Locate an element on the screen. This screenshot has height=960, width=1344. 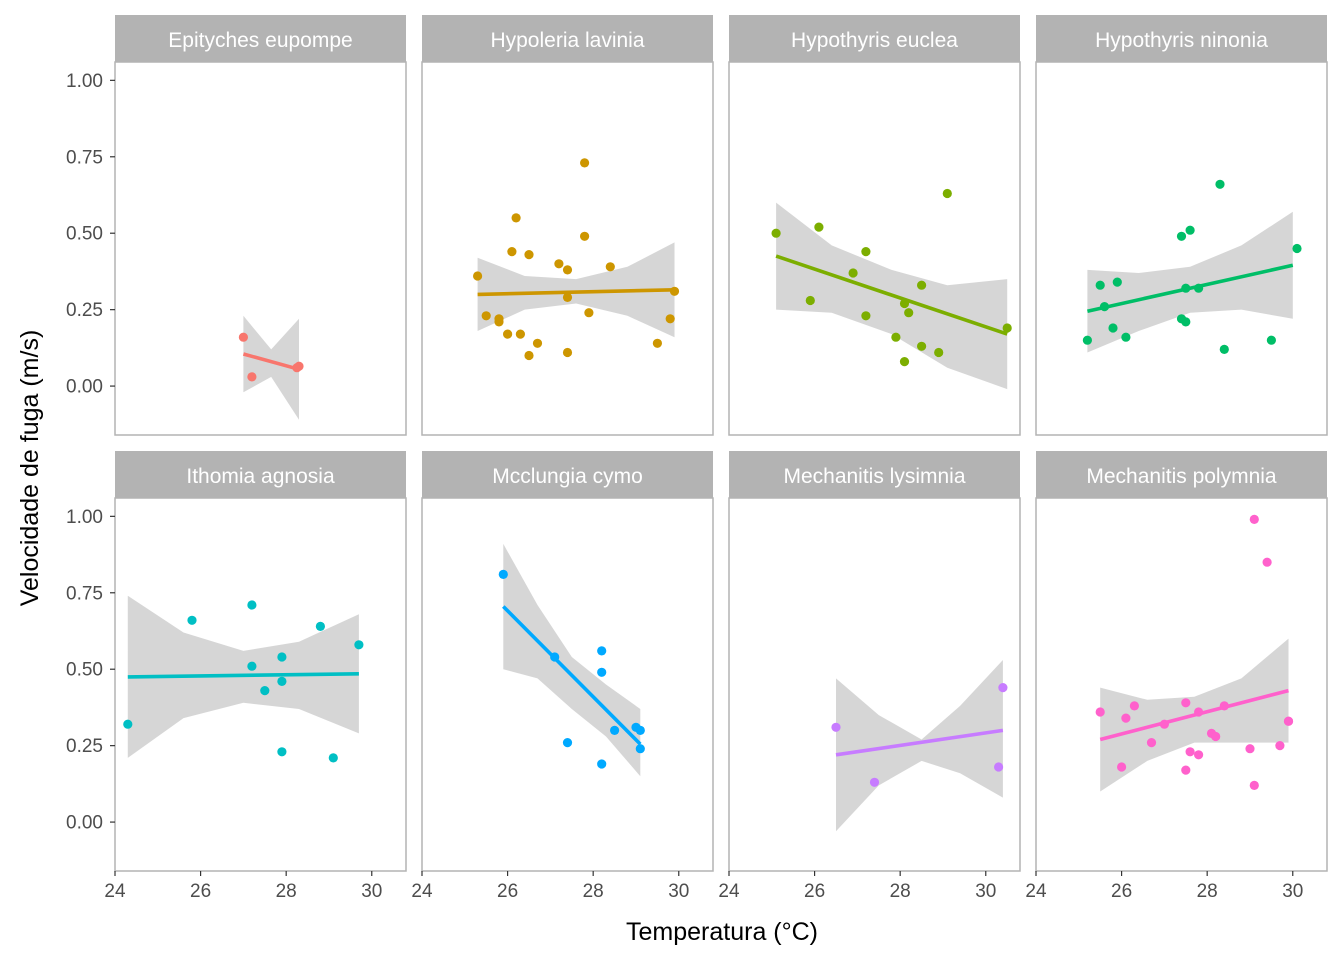
facet-panel: Ithomia agnosia is located at coordinates (260, 661).